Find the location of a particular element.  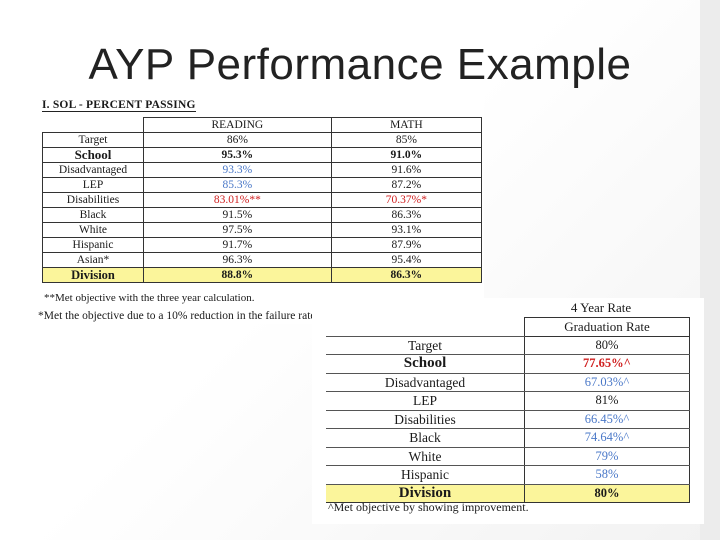

grad-rate-value: 74.64%^ is located at coordinates (607, 438).